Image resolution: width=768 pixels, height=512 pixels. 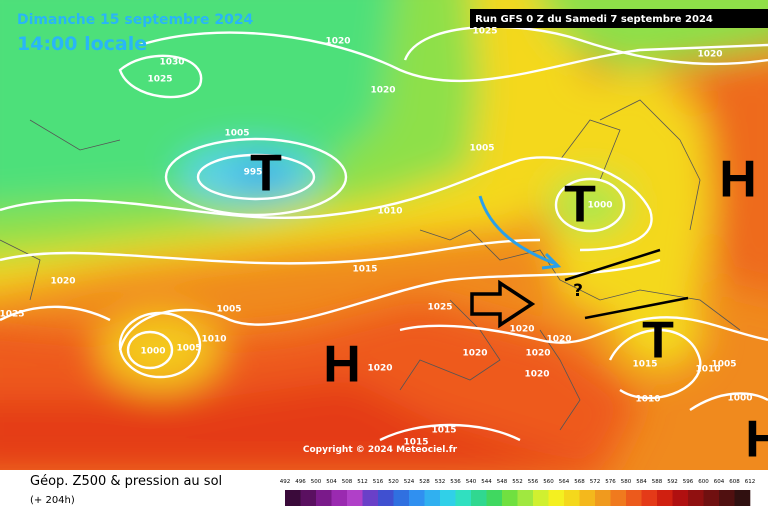 What do you see at coordinates (471, 482) in the screenshot?
I see `scale-label: 540` at bounding box center [471, 482].